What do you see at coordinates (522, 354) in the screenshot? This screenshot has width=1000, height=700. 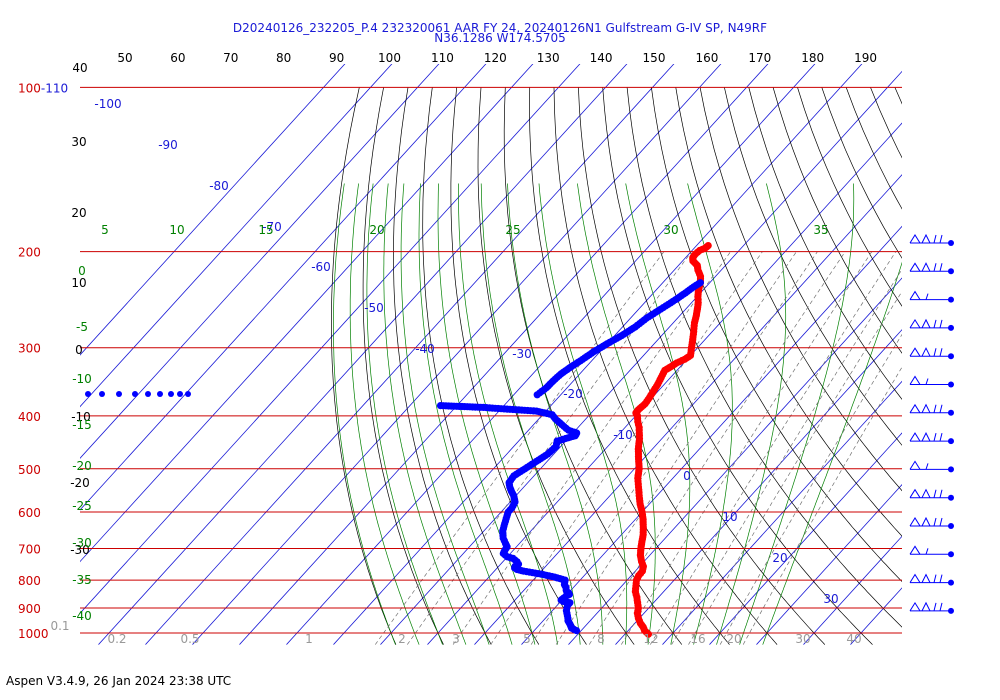 I see `isotherm-diag-label: -30` at bounding box center [522, 354].